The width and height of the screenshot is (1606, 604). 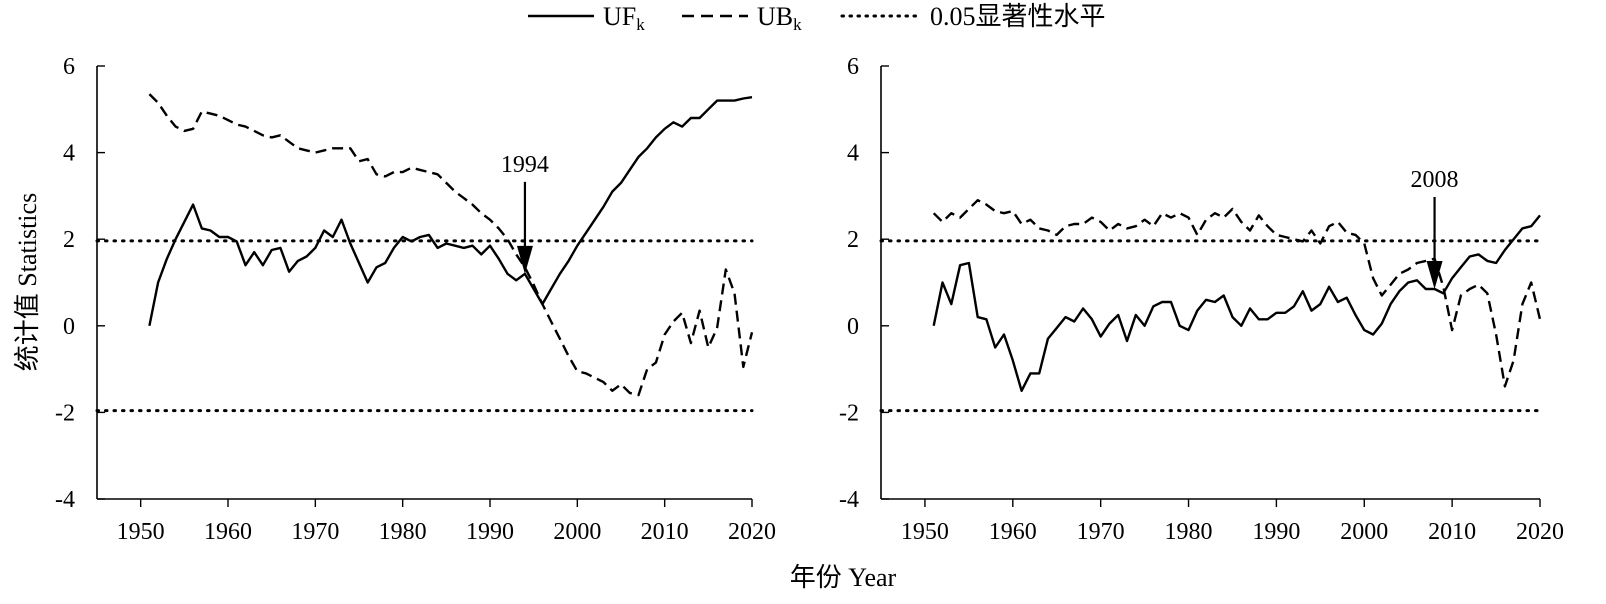 I want to click on right-y-tick-label: 4, so click(x=853, y=154).